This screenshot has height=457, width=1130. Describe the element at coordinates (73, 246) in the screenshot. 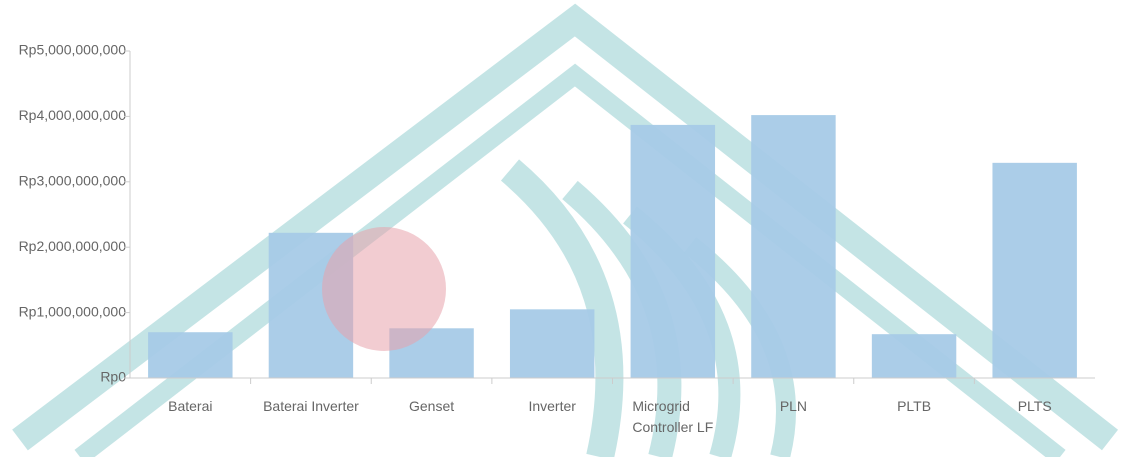

I see `y-tick-label: Rp2,000,000,000` at that location.